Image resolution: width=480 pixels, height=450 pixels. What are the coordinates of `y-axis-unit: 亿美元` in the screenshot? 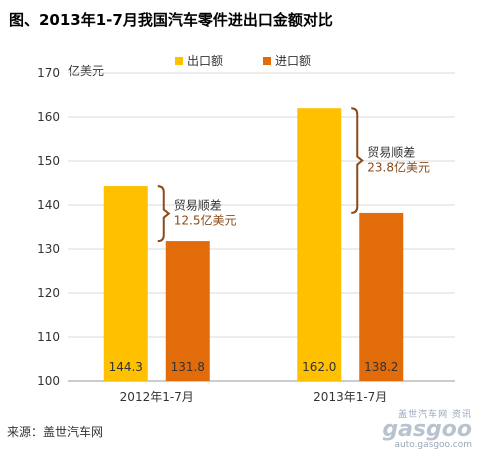 It's located at (86, 71).